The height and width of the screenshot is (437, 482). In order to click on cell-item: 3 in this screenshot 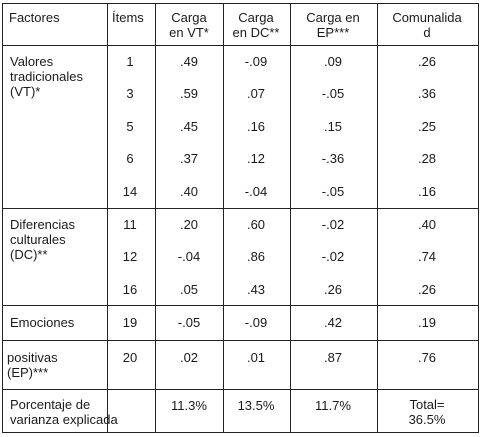, I will do `click(130, 93)`.